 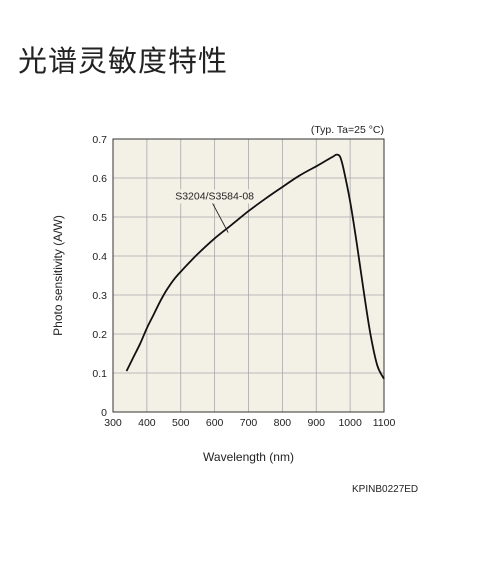 I want to click on x-tick-label: 300, so click(x=113, y=423).